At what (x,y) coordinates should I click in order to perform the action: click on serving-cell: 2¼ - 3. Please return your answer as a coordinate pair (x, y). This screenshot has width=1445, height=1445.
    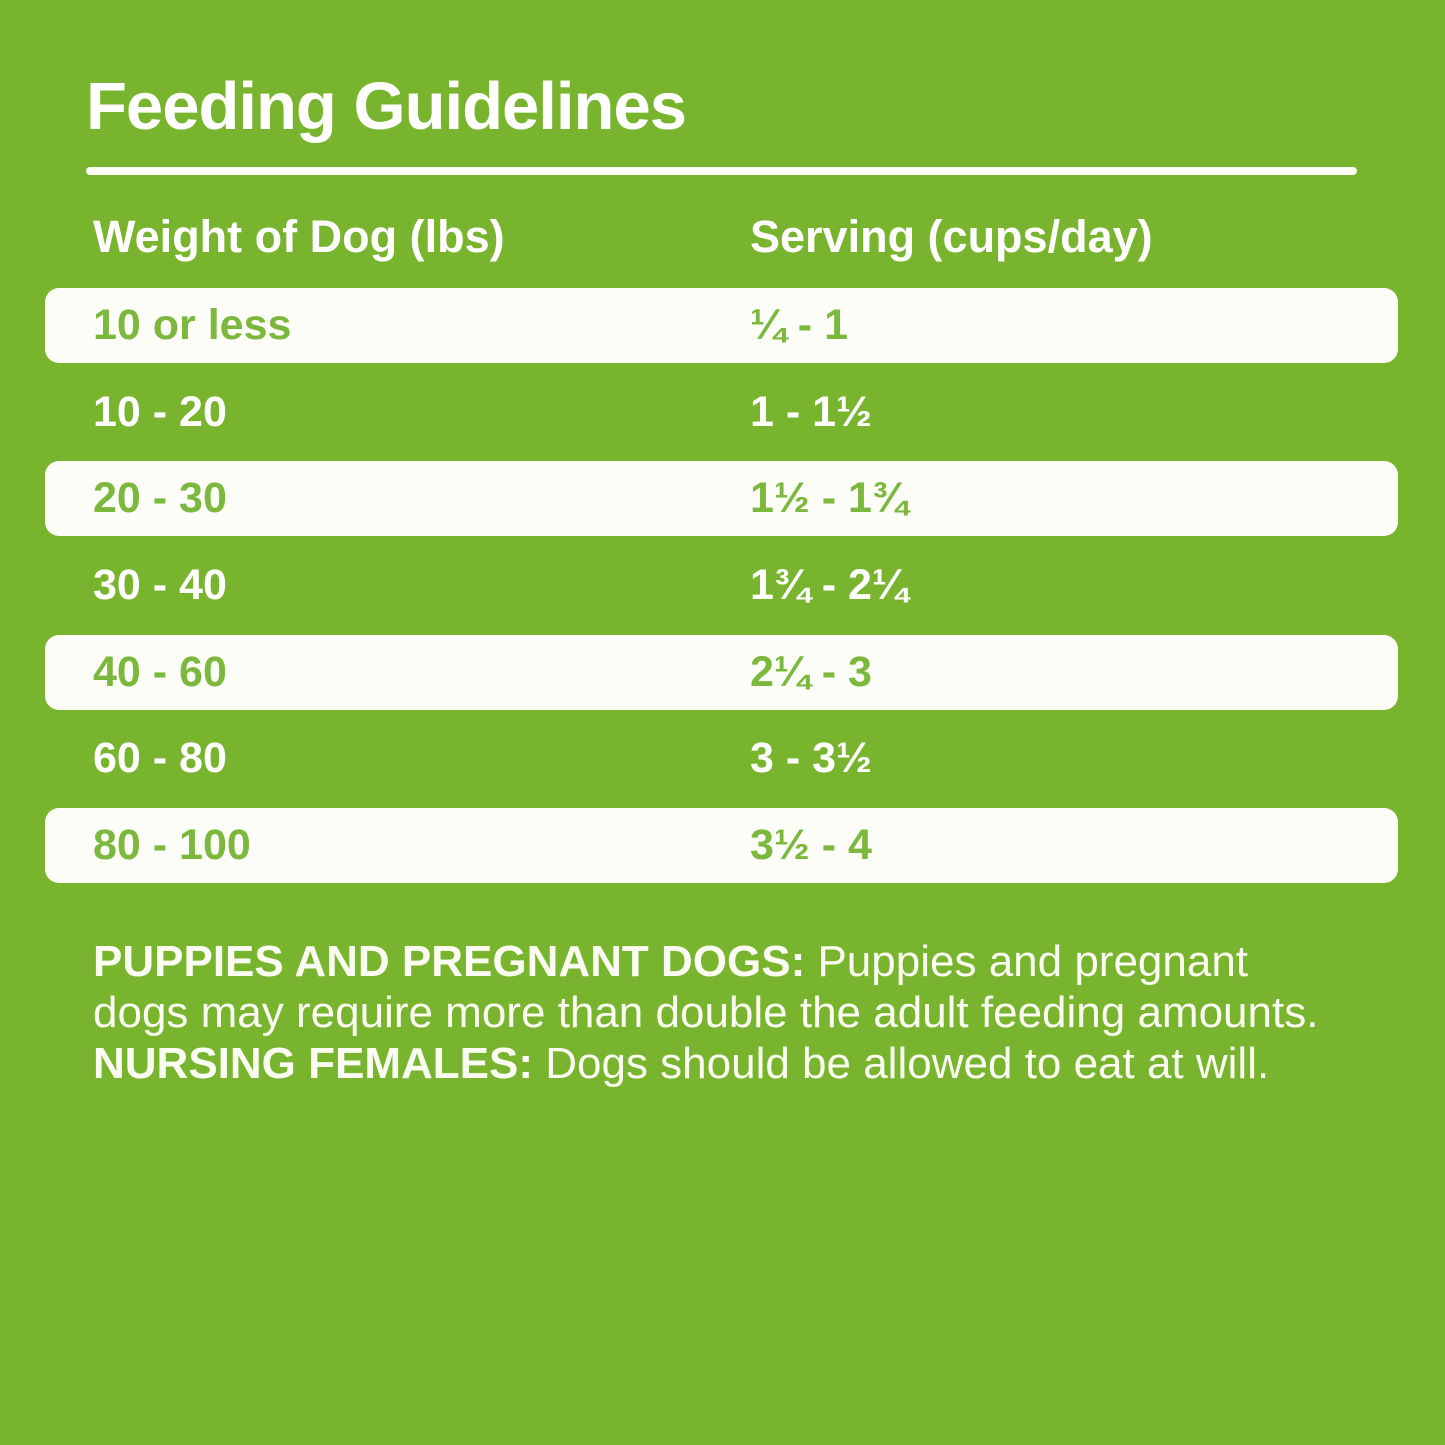
    Looking at the image, I should click on (811, 671).